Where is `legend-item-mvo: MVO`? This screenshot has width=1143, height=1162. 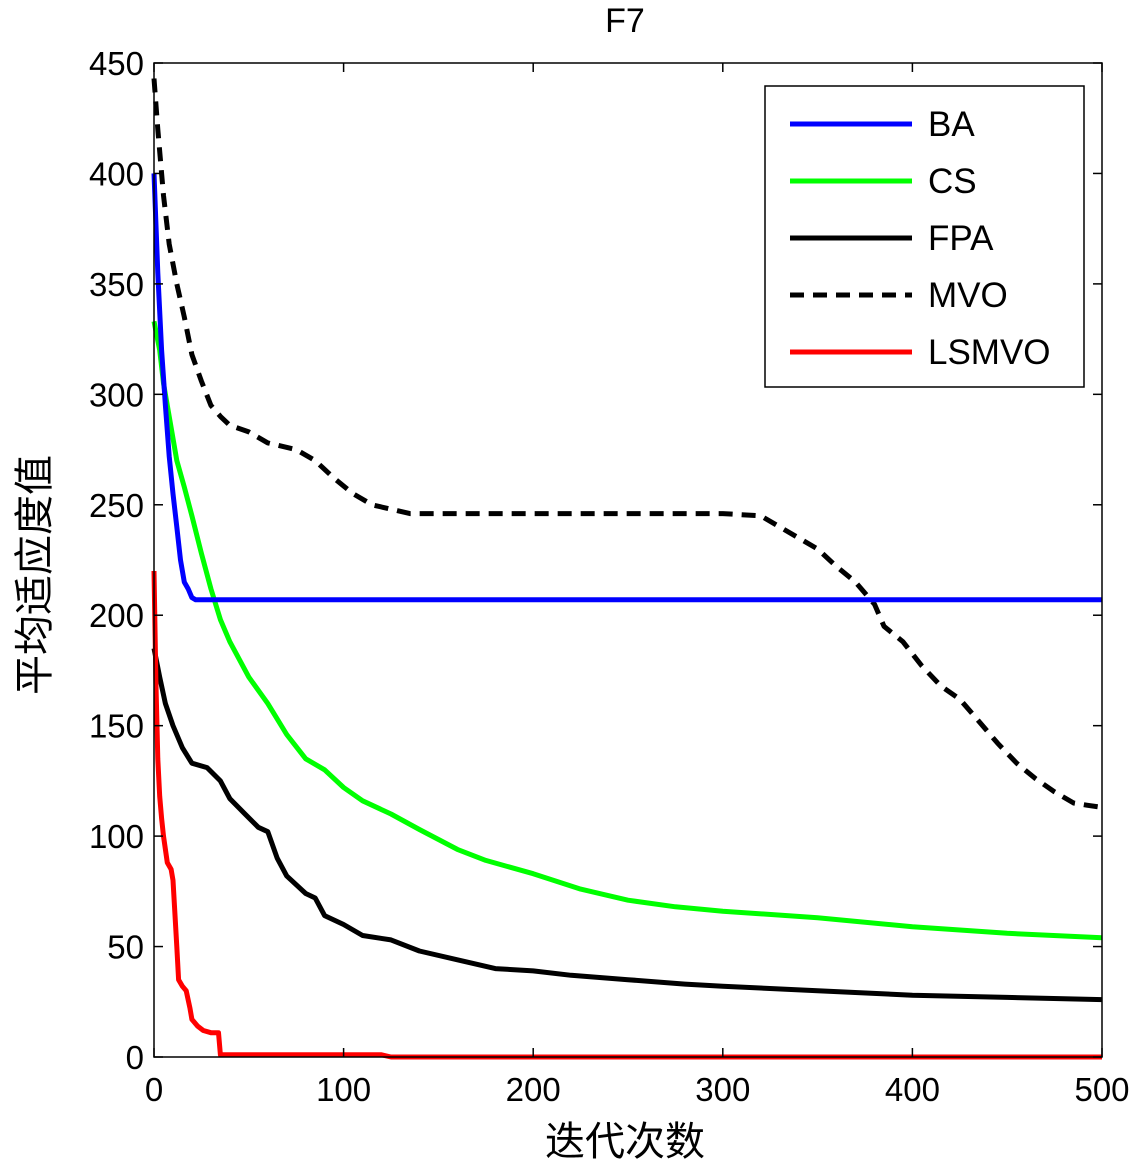
legend-item-mvo: MVO is located at coordinates (899, 295).